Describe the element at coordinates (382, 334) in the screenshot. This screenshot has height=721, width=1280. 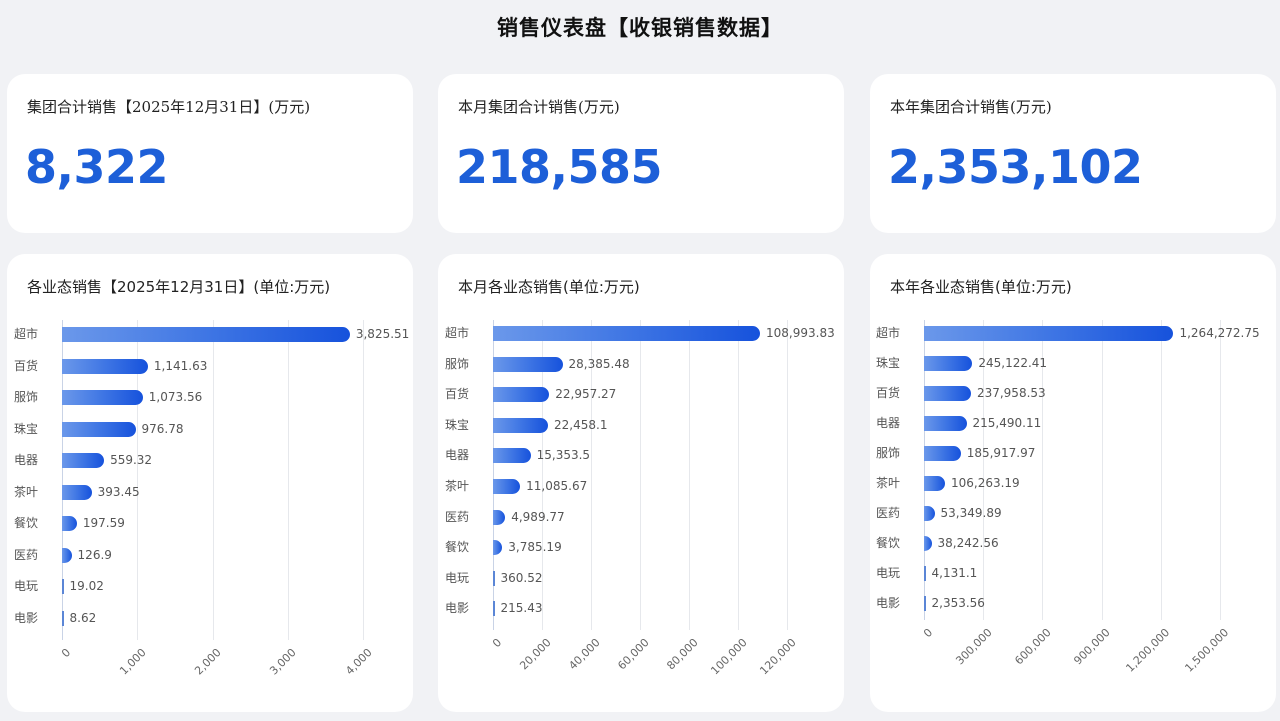
I see `bar-value-label: 3,825.51` at that location.